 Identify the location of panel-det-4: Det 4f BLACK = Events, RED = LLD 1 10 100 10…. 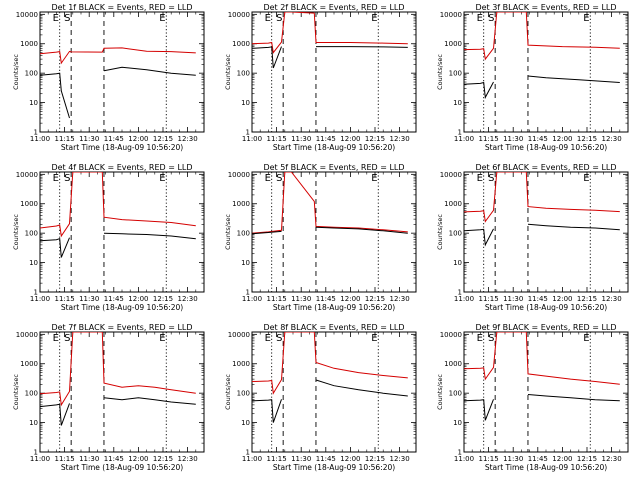
(108, 237).